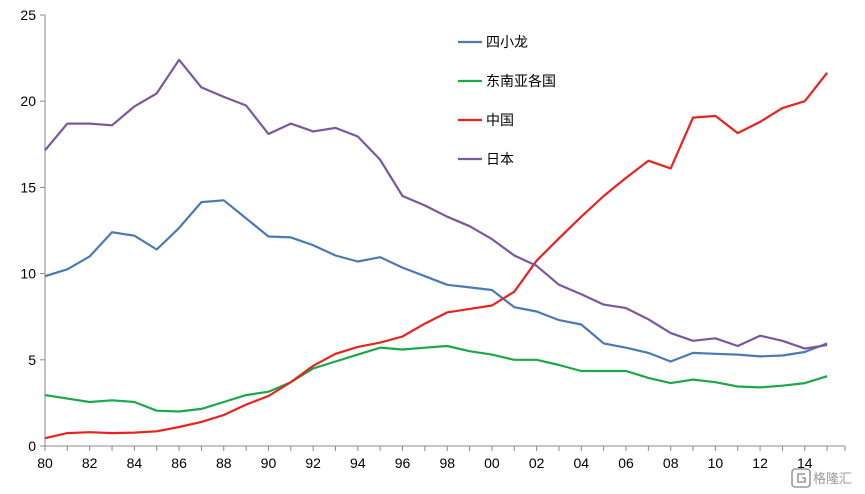  What do you see at coordinates (224, 463) in the screenshot?
I see `x-tick-label: 88` at bounding box center [224, 463].